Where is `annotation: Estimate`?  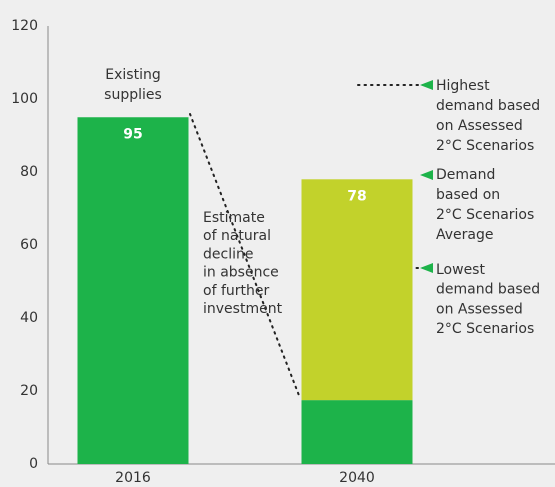
annotation: Estimate is located at coordinates (234, 218).